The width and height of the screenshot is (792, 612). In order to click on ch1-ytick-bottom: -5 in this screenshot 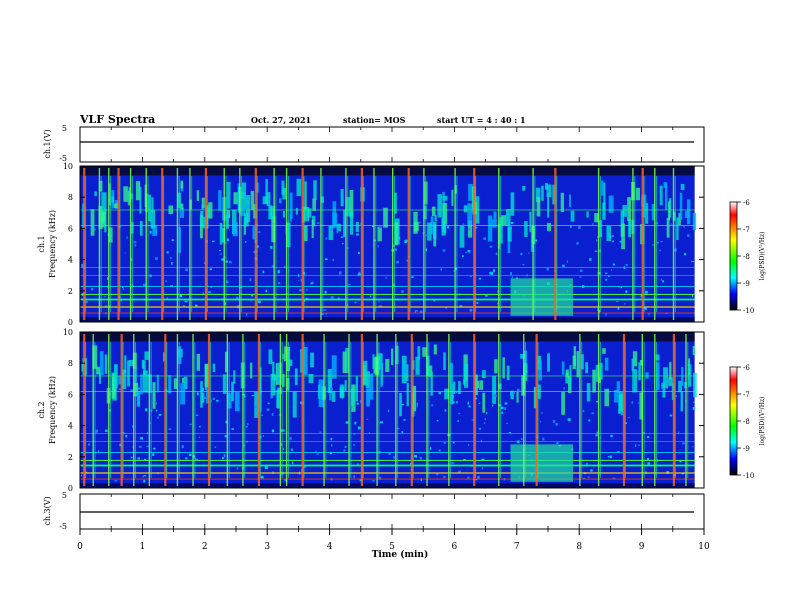, I will do `click(63, 158)`.